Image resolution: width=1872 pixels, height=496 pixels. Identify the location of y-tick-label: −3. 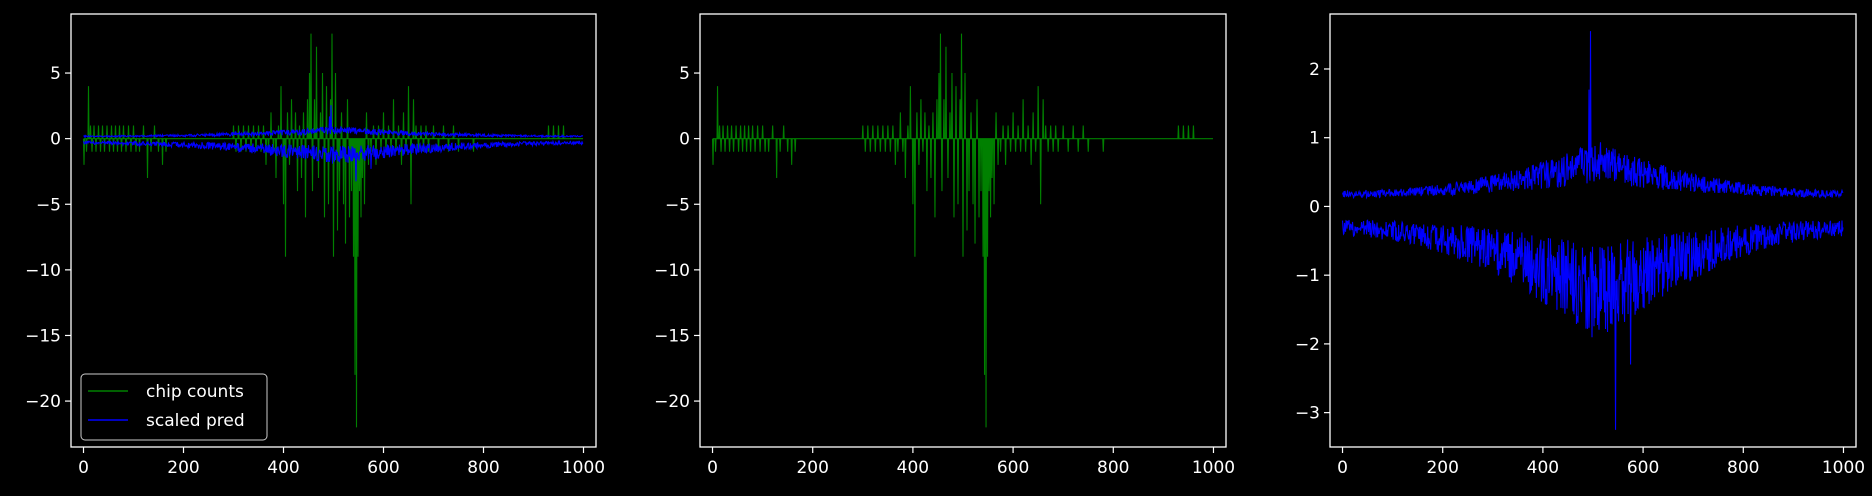
(1307, 414).